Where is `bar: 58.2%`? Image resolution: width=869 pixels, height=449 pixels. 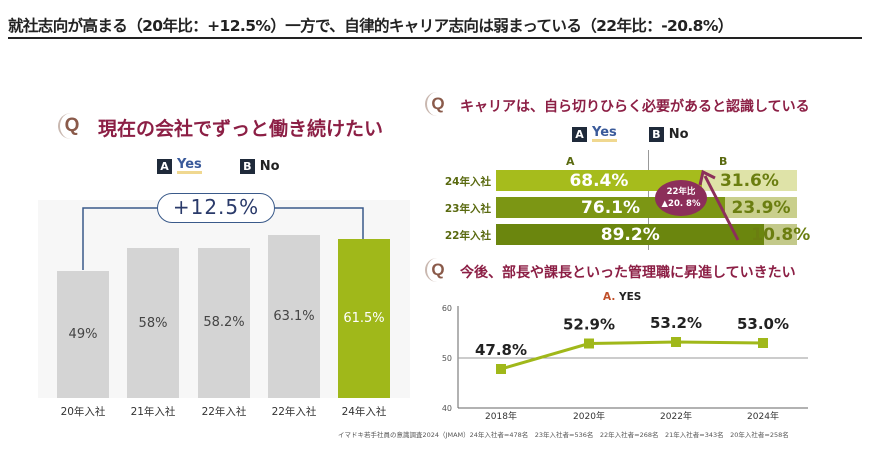 bar: 58.2% is located at coordinates (224, 322).